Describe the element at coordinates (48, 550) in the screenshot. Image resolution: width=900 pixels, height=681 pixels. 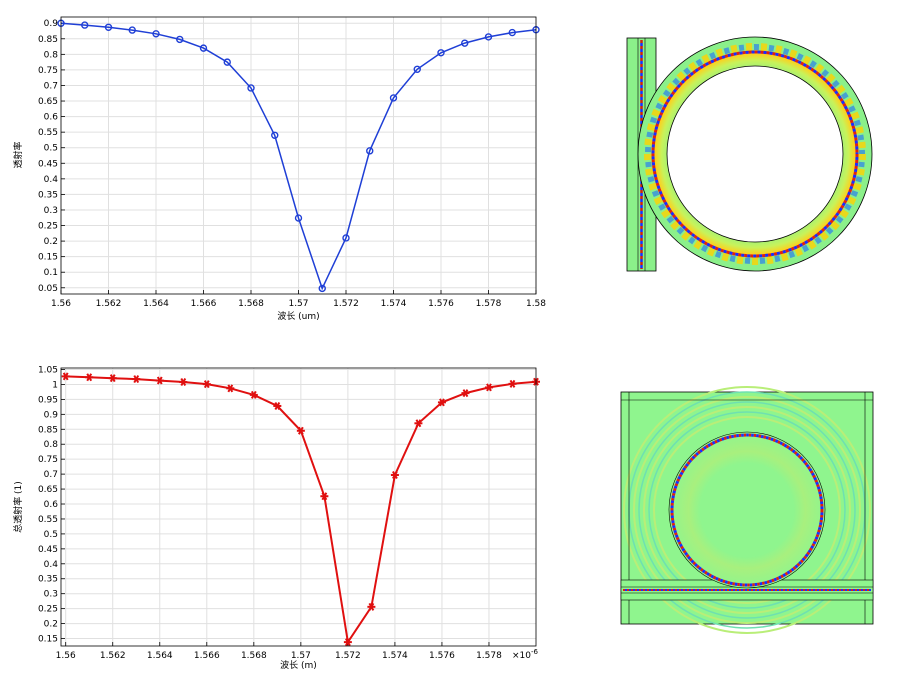
I see `y-tick-label: 0.45` at that location.